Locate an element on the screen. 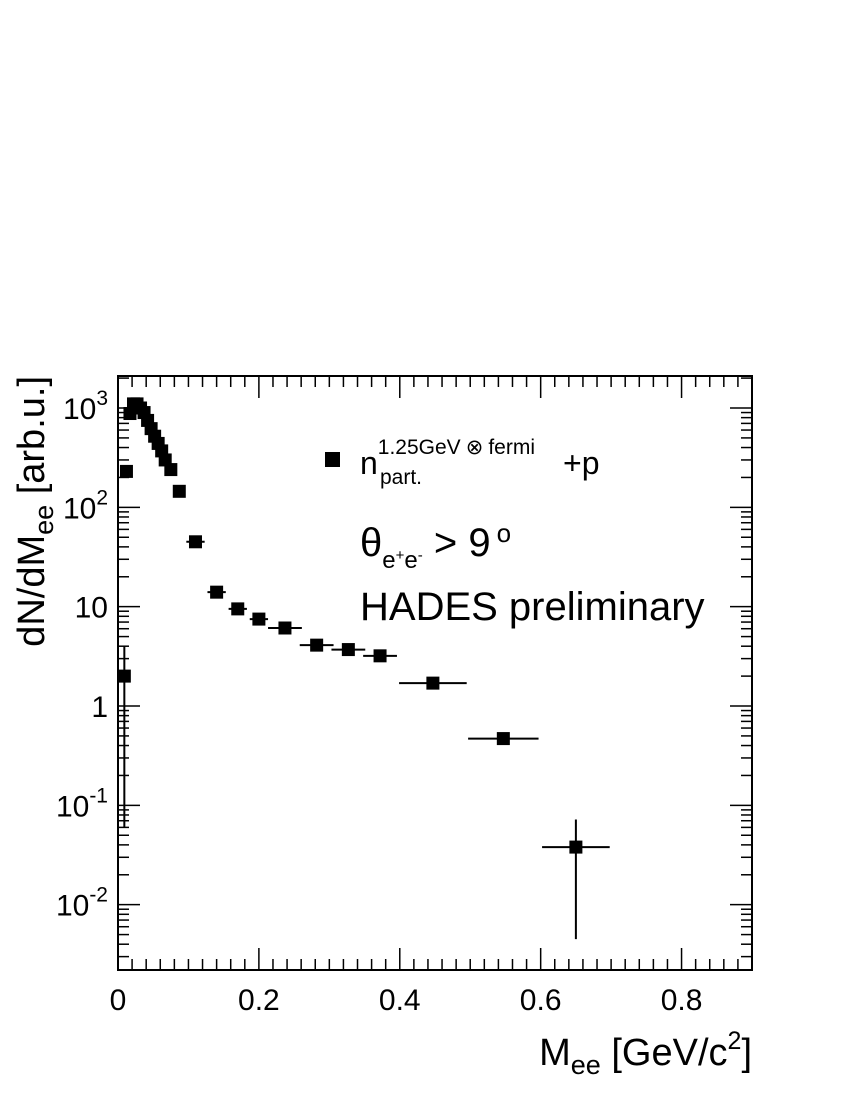 This screenshot has height=1100, width=850. y-tick-label: 10³ is located at coordinates (85, 406).